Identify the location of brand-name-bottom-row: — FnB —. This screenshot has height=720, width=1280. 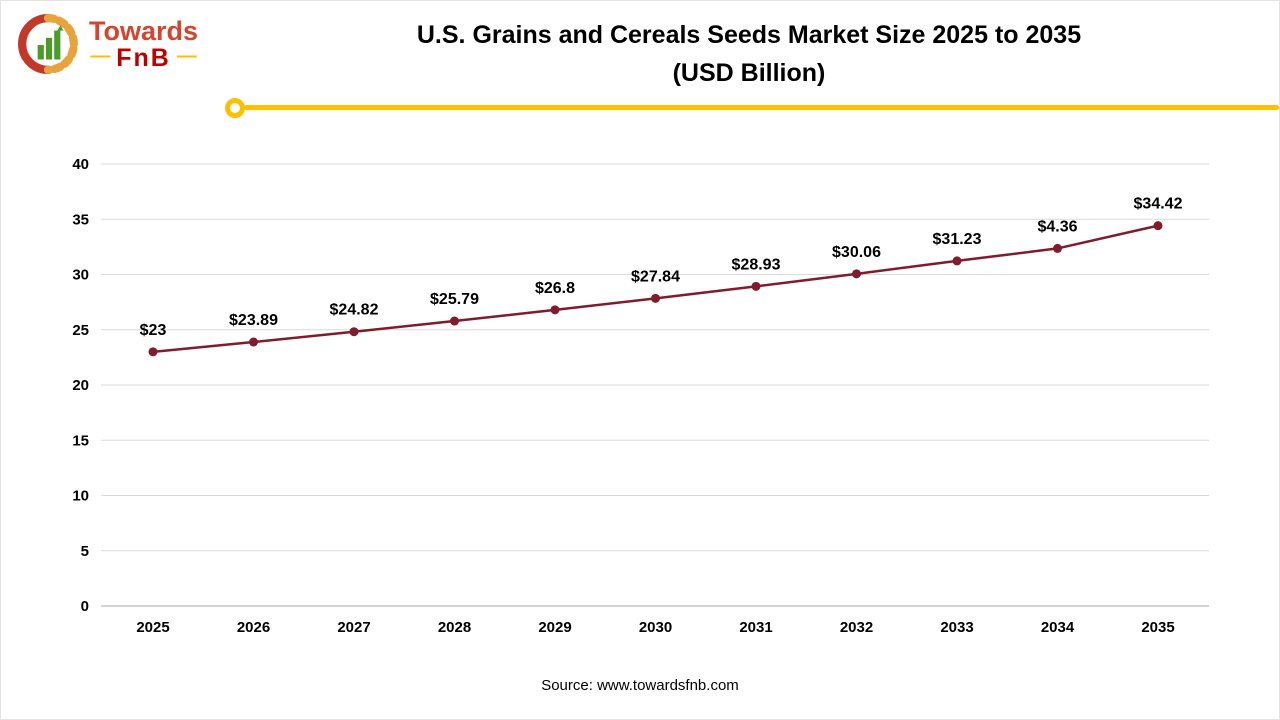
(143, 58).